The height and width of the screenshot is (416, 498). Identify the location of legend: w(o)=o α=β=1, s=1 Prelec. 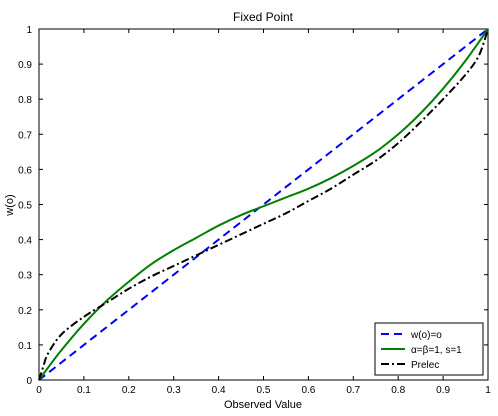
(429, 349).